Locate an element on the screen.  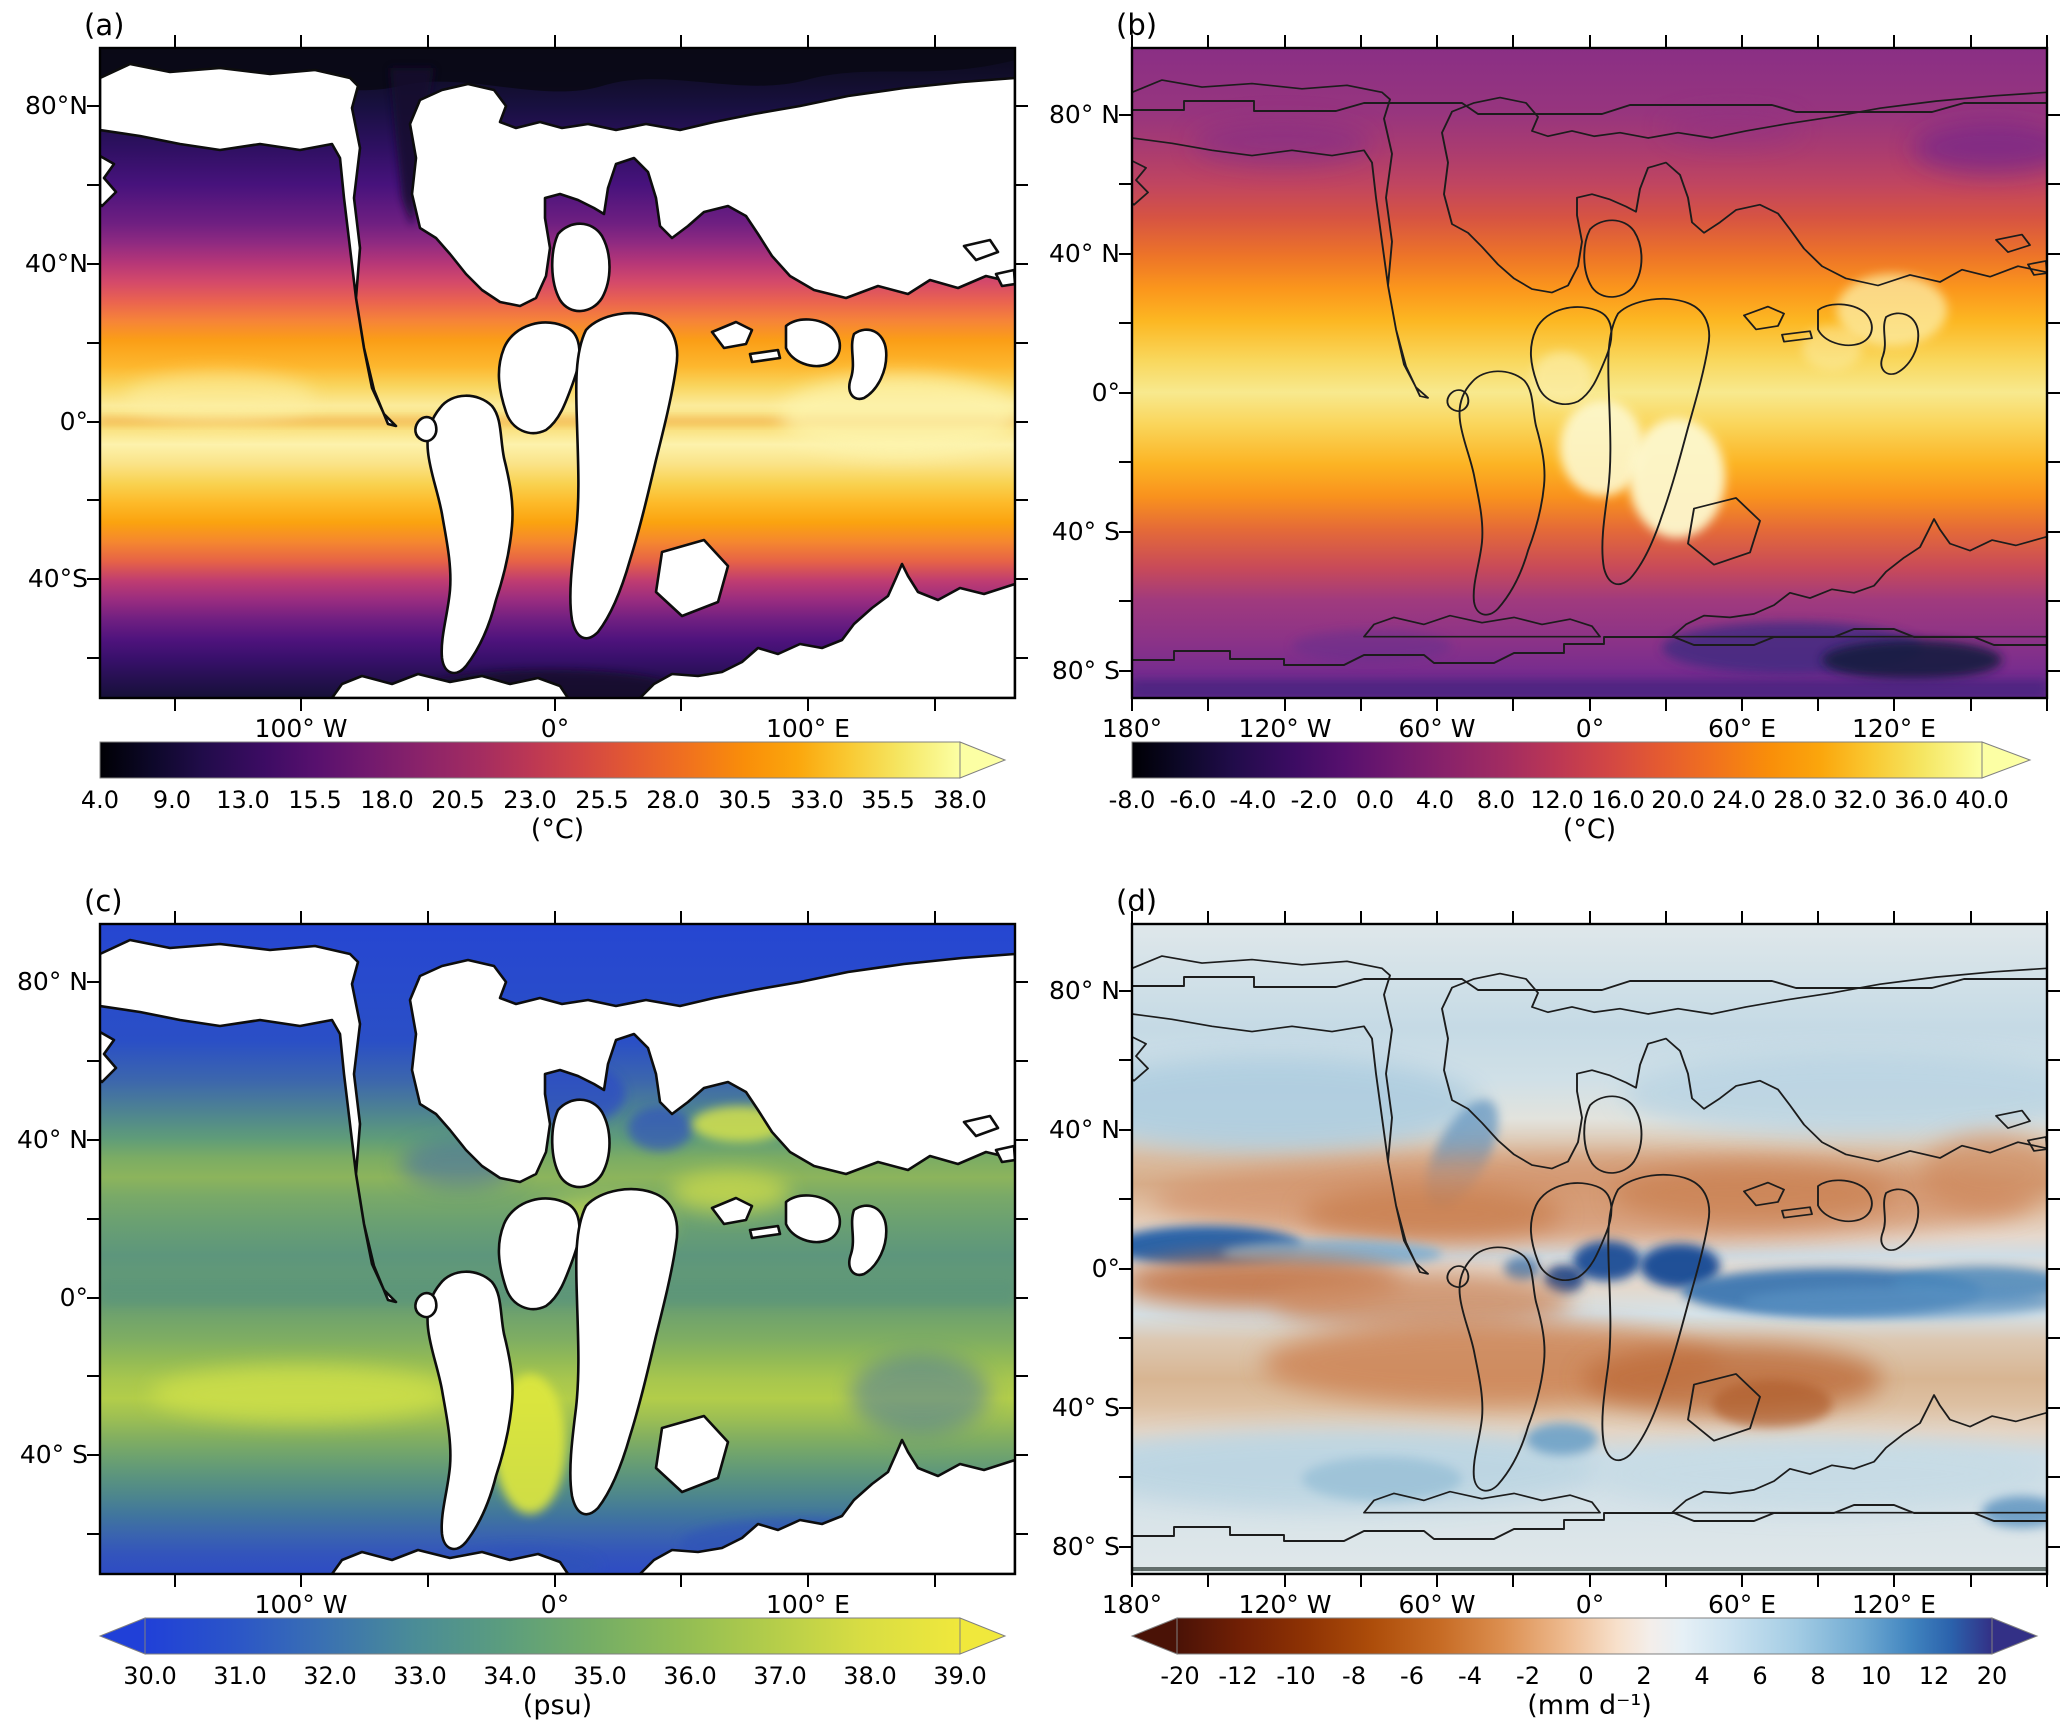
cb-tick: 34.0 is located at coordinates (510, 1676).